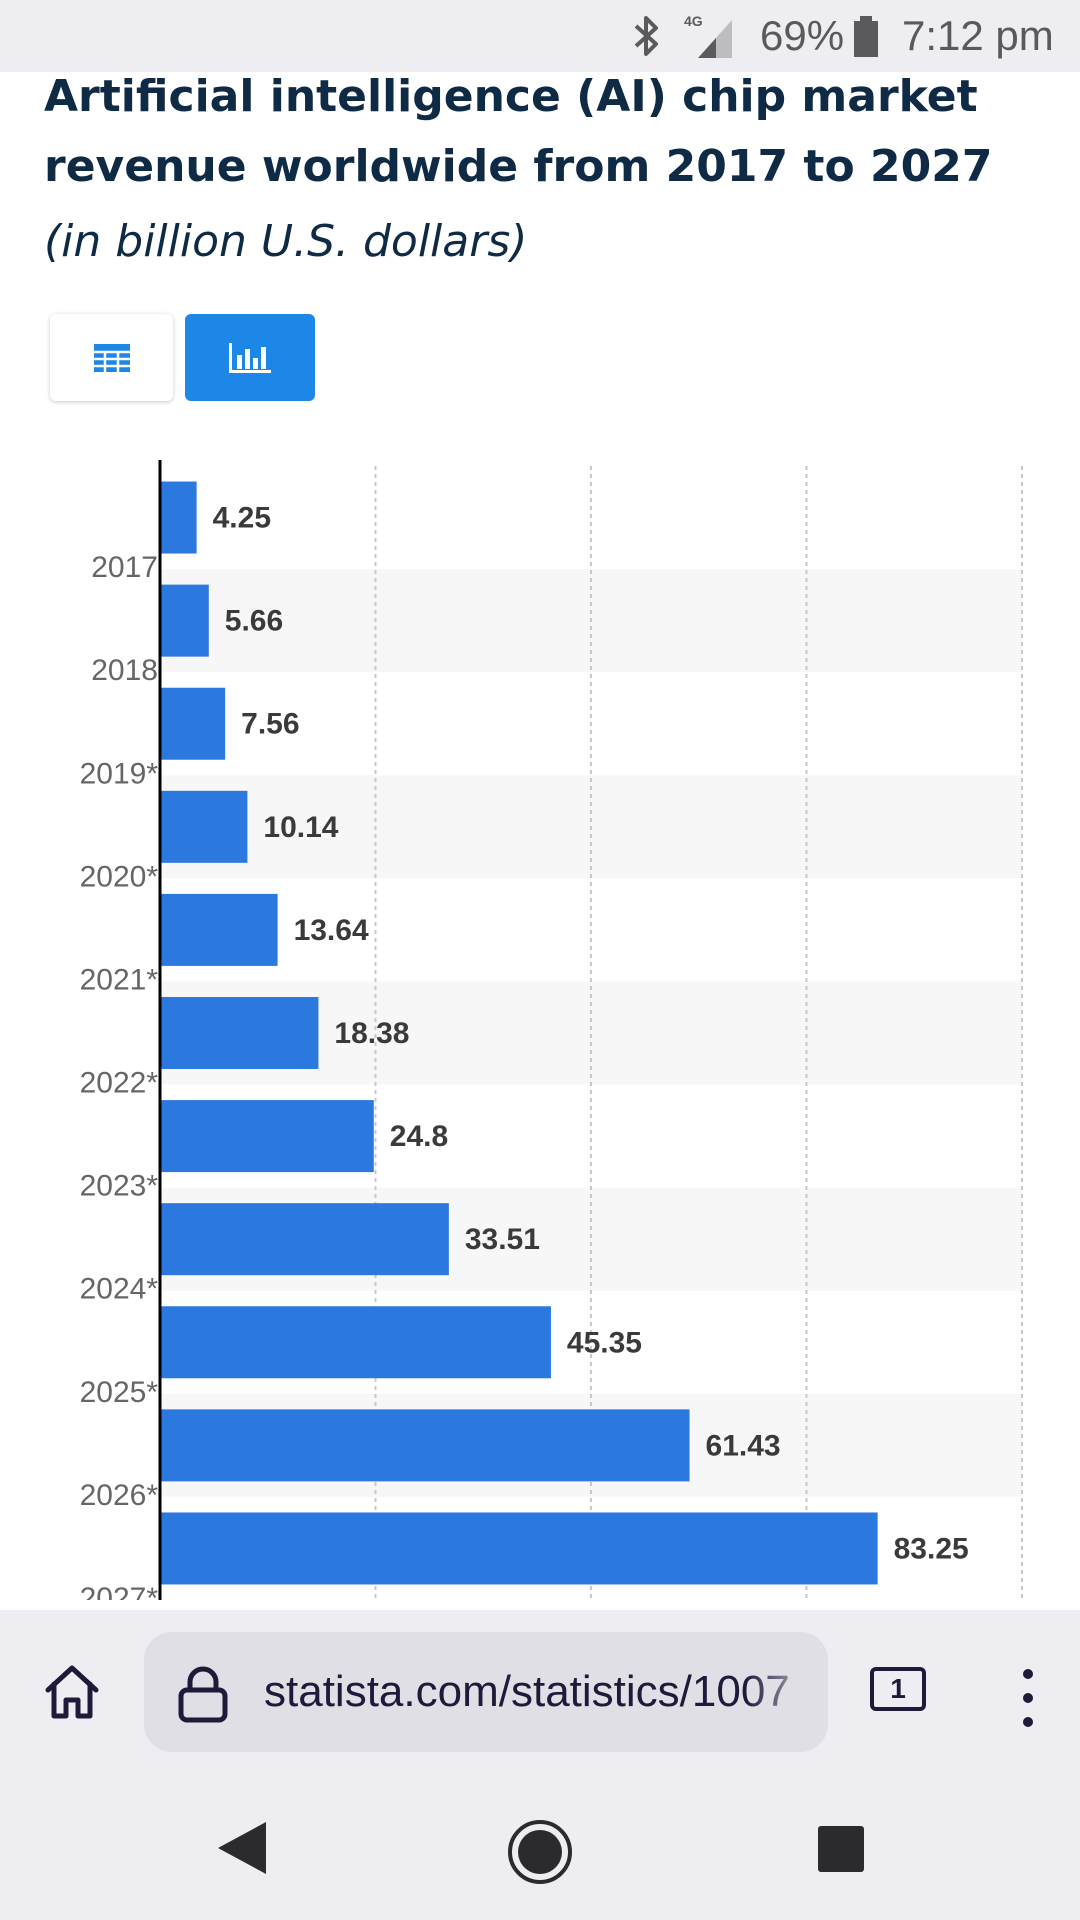 This screenshot has width=1080, height=1920. What do you see at coordinates (604, 1342) in the screenshot?
I see `data-label: 45.35` at bounding box center [604, 1342].